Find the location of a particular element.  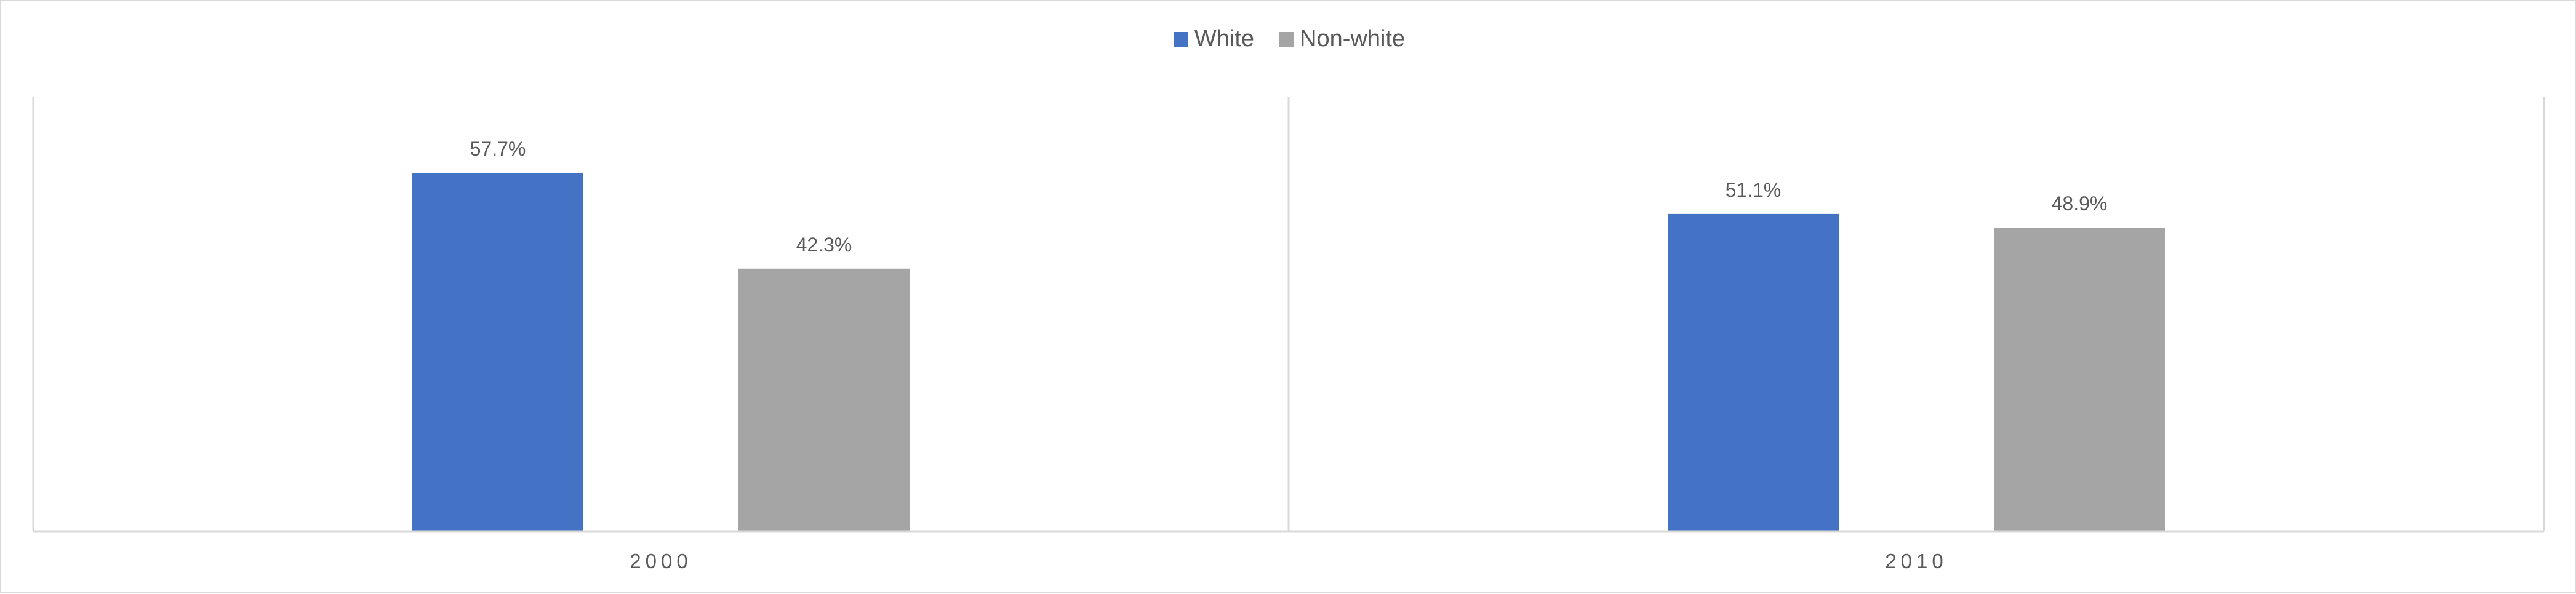

data-label: 42.3% is located at coordinates (824, 245).